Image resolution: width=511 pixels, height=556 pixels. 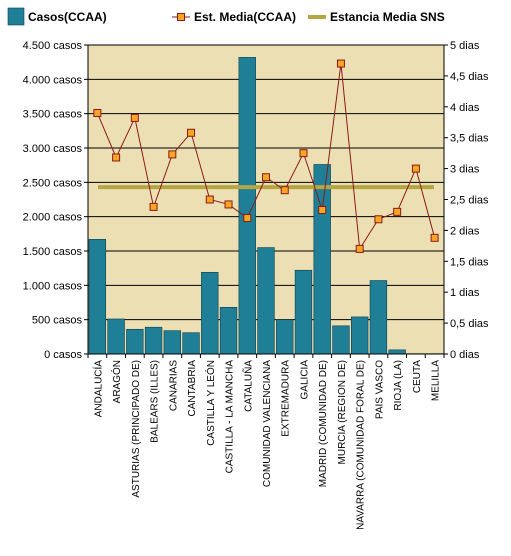 I want to click on left-tick-label: 1.000 casos, so click(x=53, y=286).